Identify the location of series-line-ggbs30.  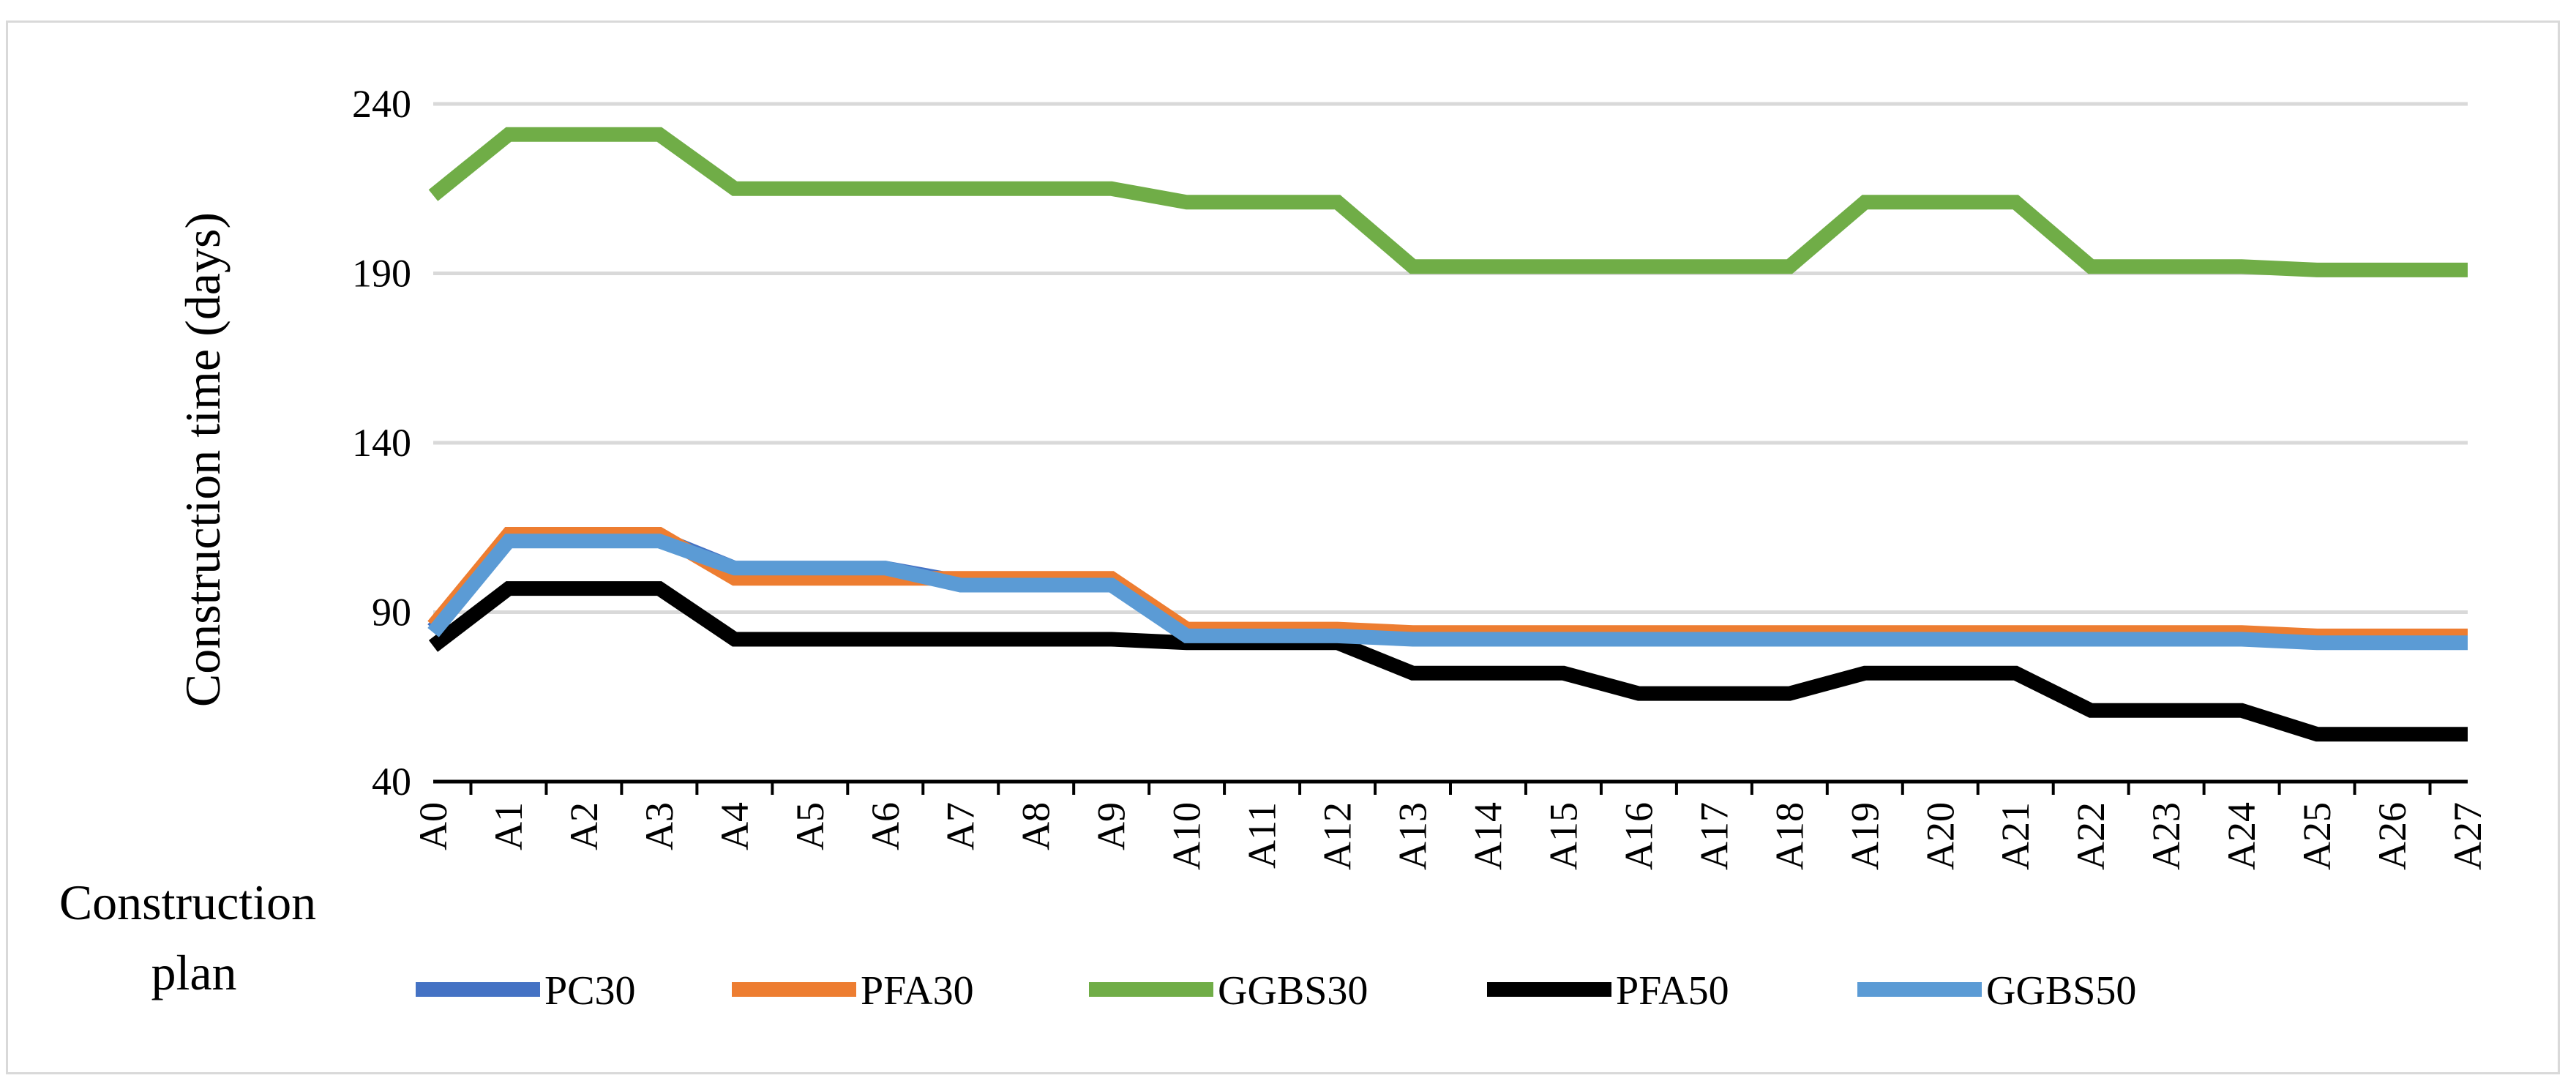
(1448, 202).